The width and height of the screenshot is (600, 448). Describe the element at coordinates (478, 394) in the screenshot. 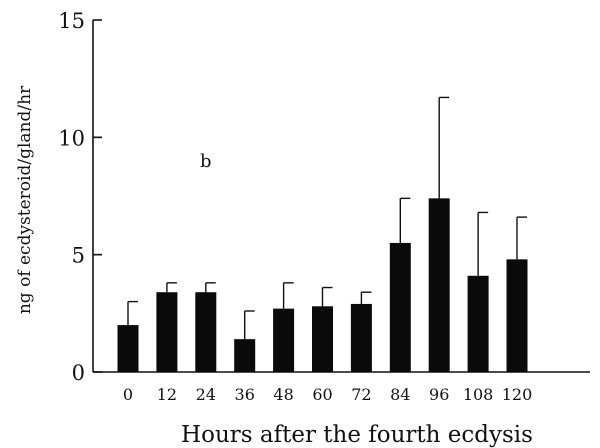

I see `x-tick-label-108: 108` at that location.